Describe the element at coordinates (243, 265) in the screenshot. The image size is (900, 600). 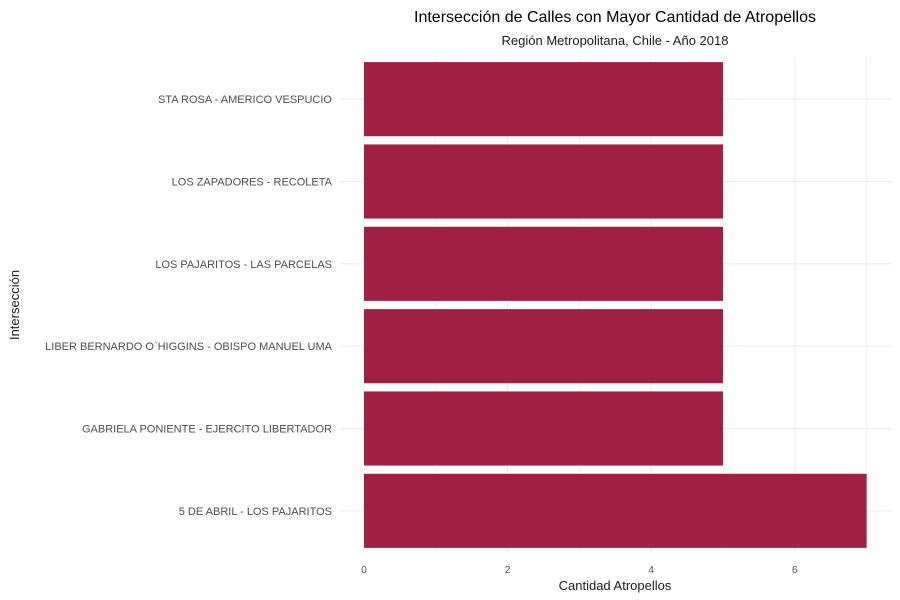
I see `category-label: LOS PAJARITOS - LAS PARCELAS` at that location.